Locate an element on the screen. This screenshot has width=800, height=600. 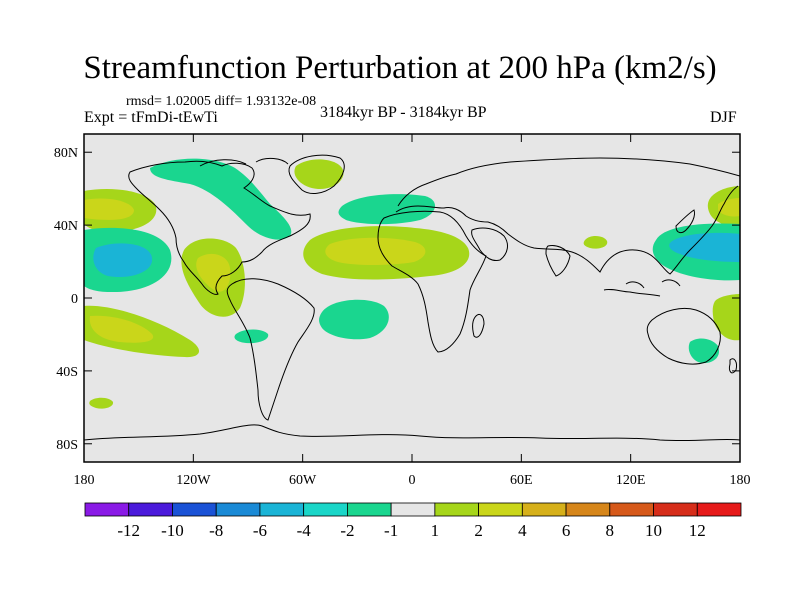
coast-antarctica is located at coordinates (412, 433).